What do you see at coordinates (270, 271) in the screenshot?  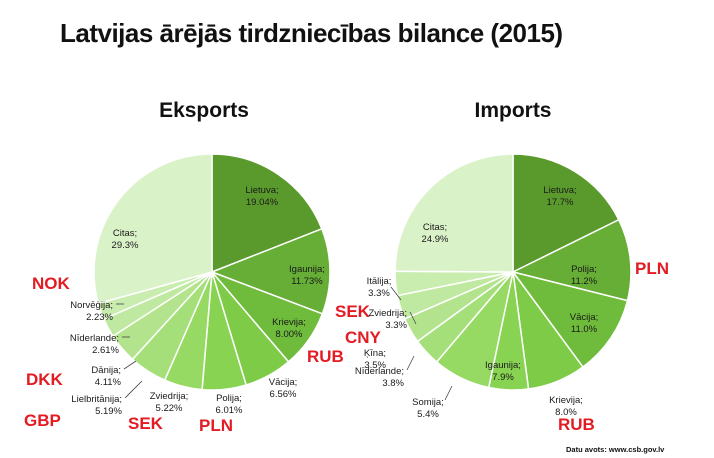 I see `eksports-slice-igaunija` at bounding box center [270, 271].